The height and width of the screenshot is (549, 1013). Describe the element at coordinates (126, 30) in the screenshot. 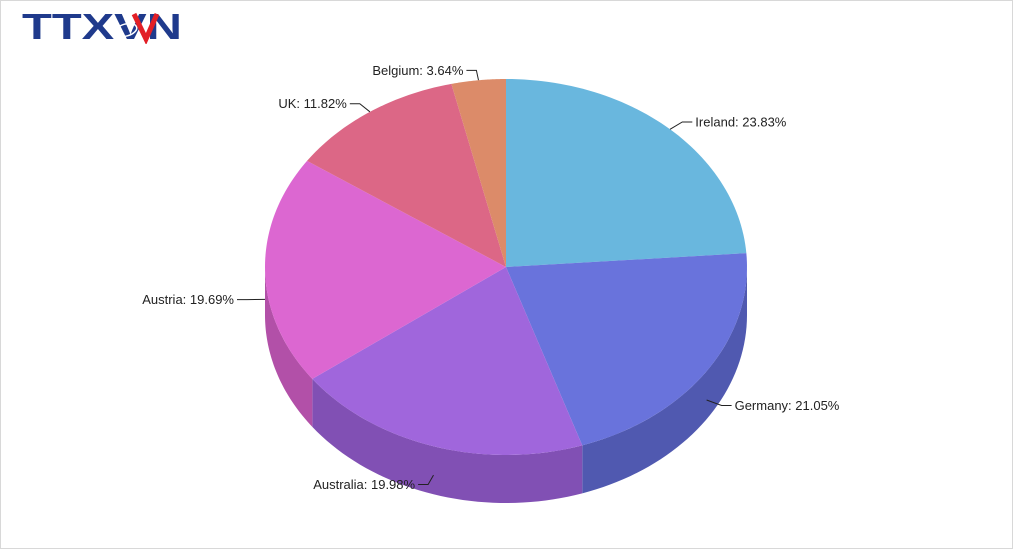

I see `logo-swirl` at that location.